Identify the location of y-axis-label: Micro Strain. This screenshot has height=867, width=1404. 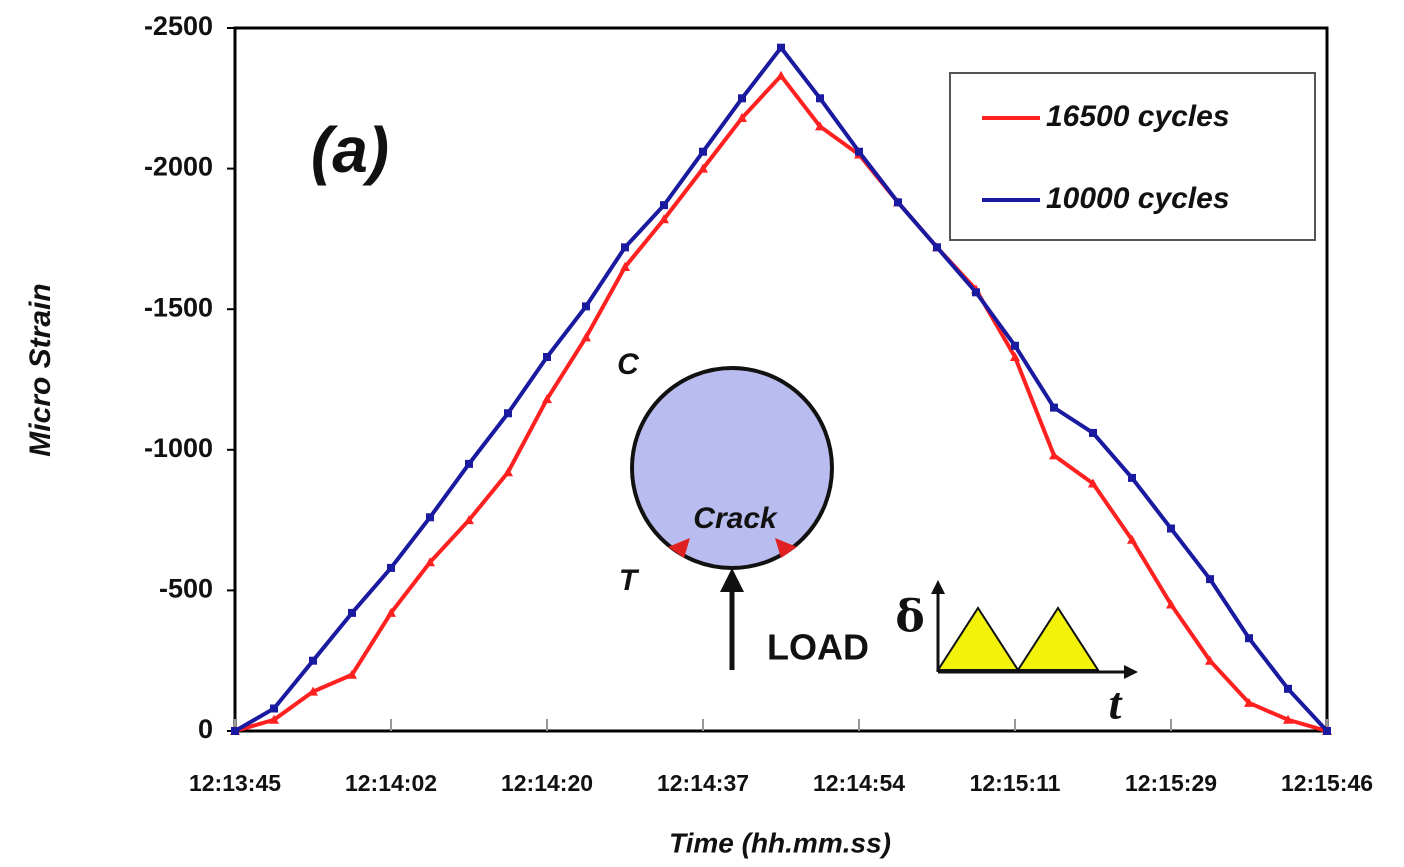
(40, 369).